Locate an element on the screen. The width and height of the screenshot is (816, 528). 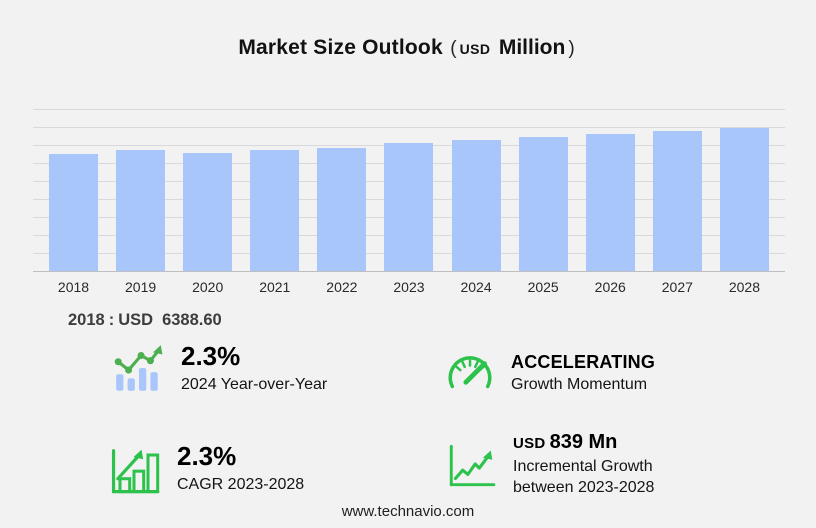
stat-yoy-growth: 2.3% 2024 Year-over-Year is located at coordinates (220, 368).